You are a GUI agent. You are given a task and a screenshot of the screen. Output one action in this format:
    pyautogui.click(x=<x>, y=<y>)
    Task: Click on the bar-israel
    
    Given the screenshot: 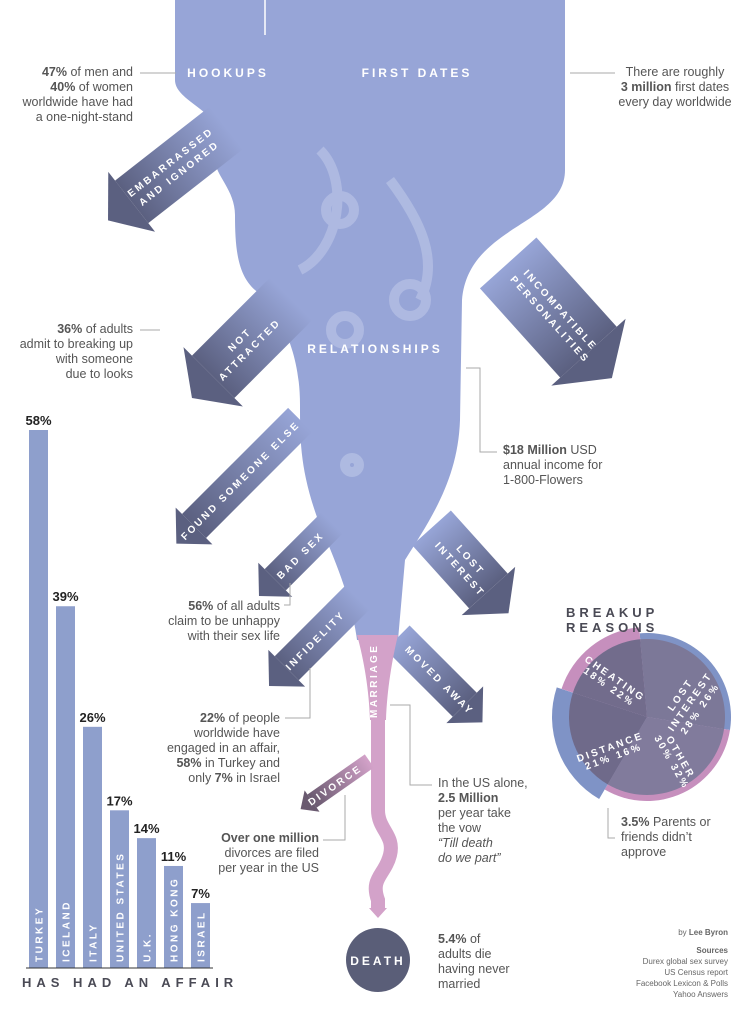 What is the action you would take?
    pyautogui.click(x=200, y=935)
    